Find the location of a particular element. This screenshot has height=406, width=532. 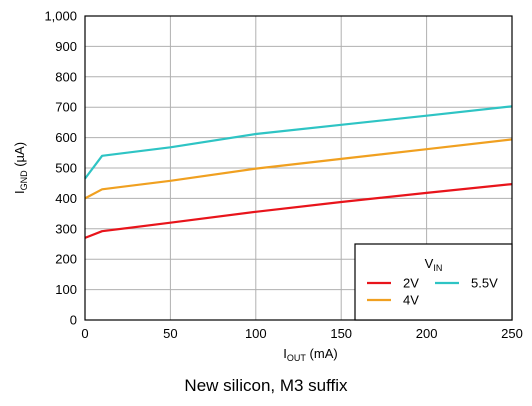

y-axis-title: IGND (µA) is located at coordinates (20, 168).